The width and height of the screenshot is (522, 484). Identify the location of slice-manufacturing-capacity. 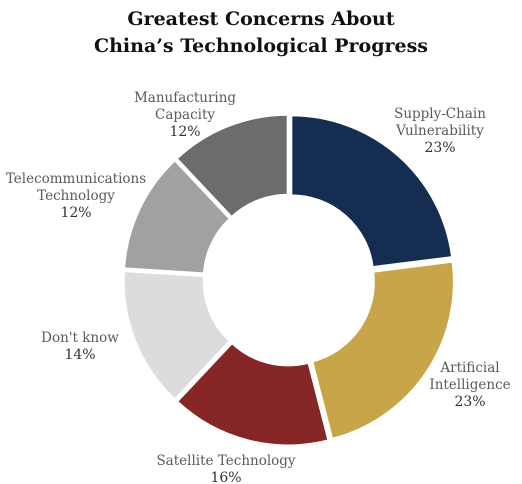
(232, 166).